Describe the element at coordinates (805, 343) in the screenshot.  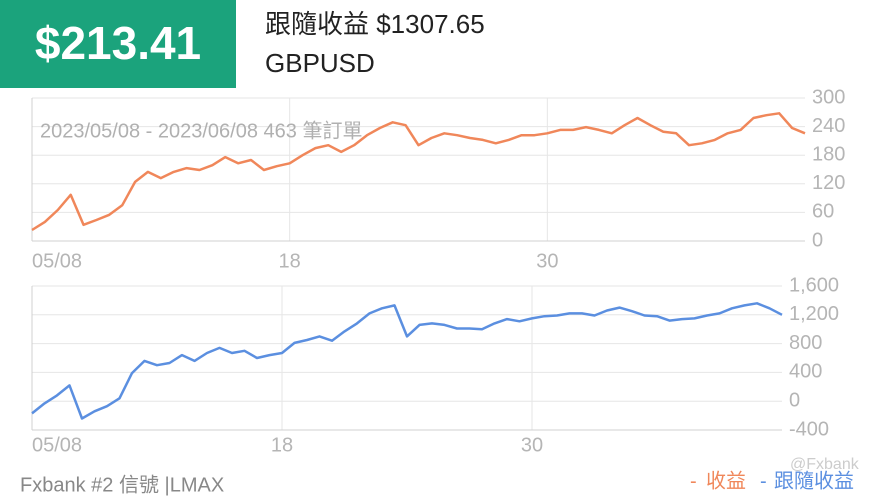
I see `y-tick-label: 800` at that location.